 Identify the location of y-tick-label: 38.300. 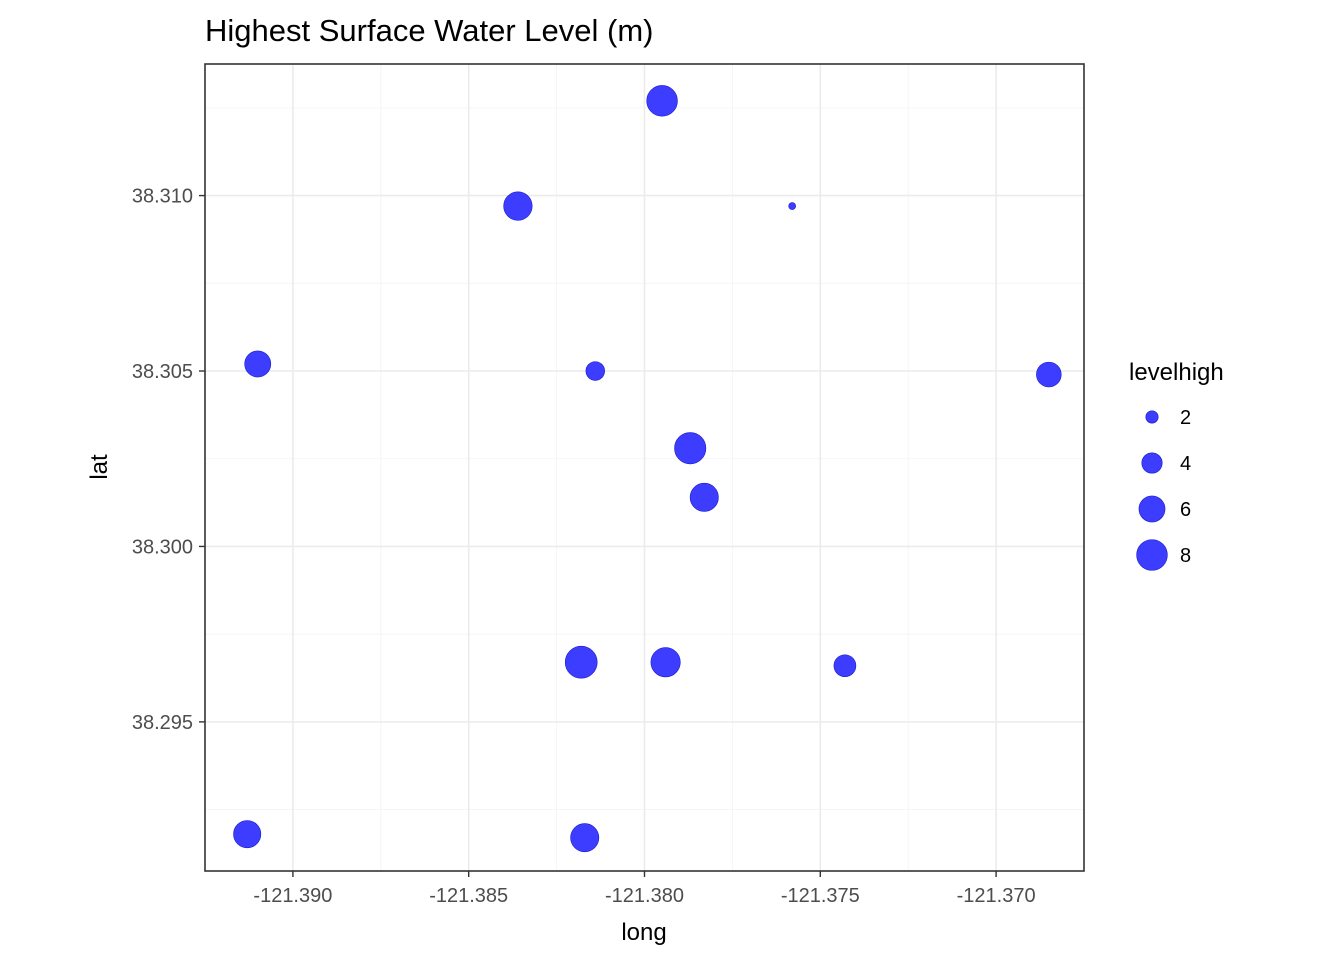
(162, 547).